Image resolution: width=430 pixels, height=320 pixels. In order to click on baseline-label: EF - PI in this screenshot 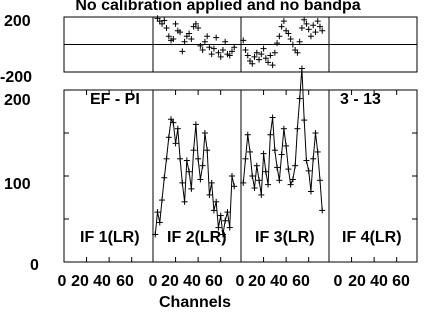, I will do `click(115, 99)`.